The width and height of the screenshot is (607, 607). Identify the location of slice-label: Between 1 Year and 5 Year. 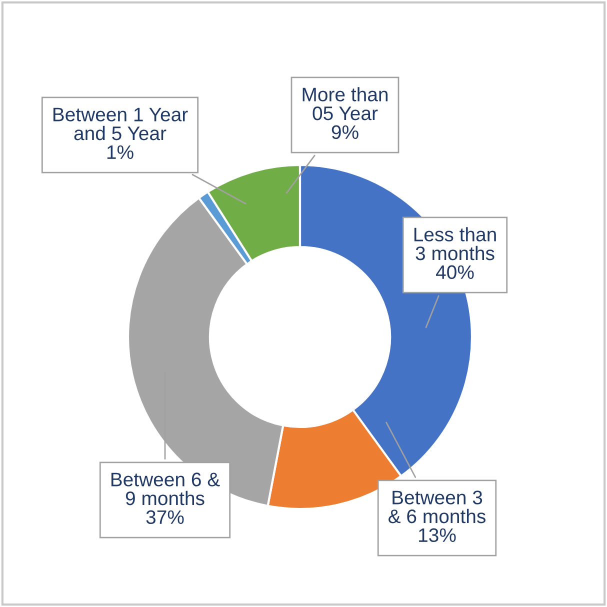
(120, 124).